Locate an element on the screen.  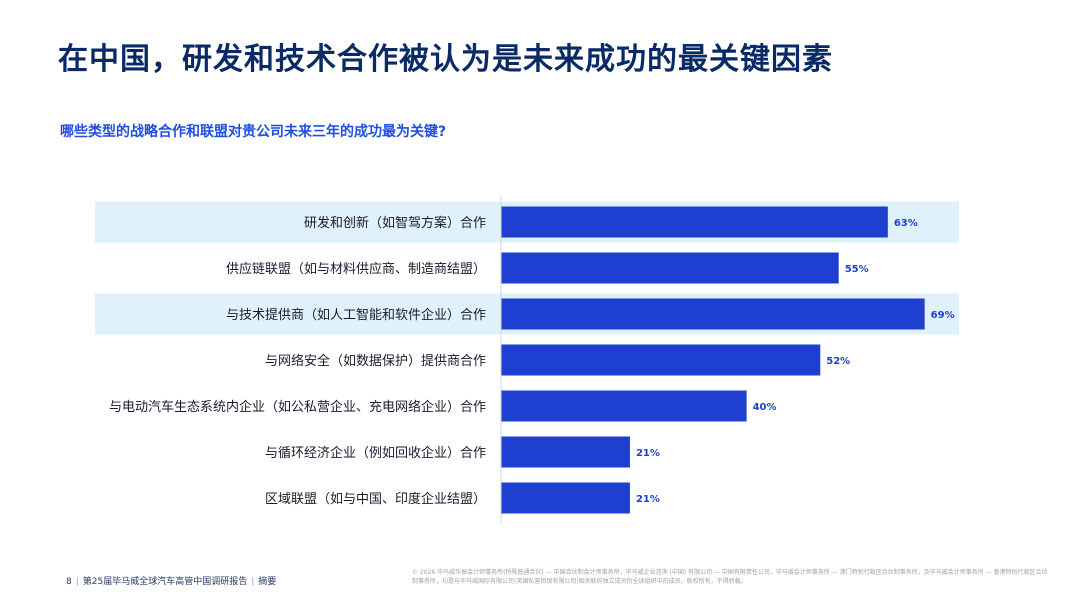
value-label: 69% is located at coordinates (943, 315).